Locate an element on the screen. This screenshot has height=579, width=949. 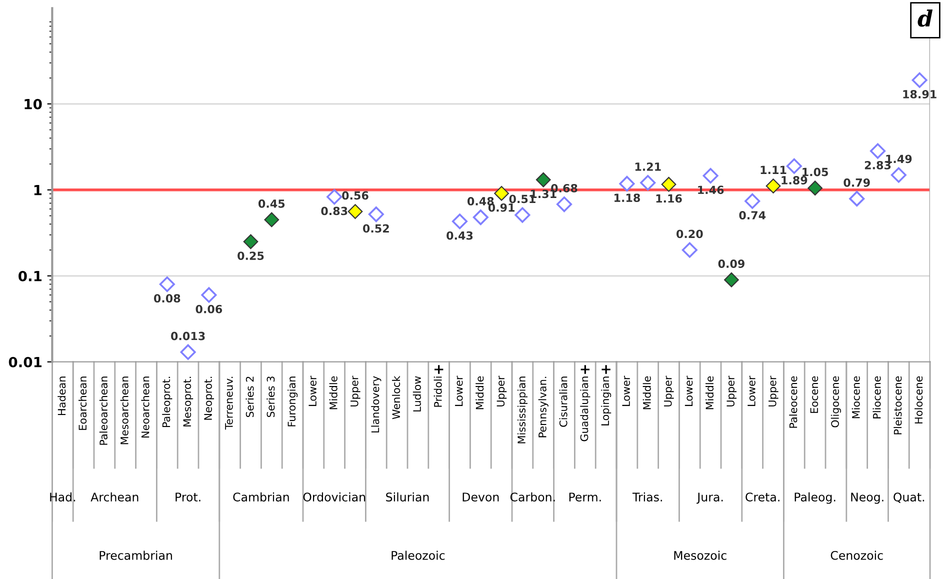
x-tick-label: Mesoarchean is located at coordinates (124, 410).